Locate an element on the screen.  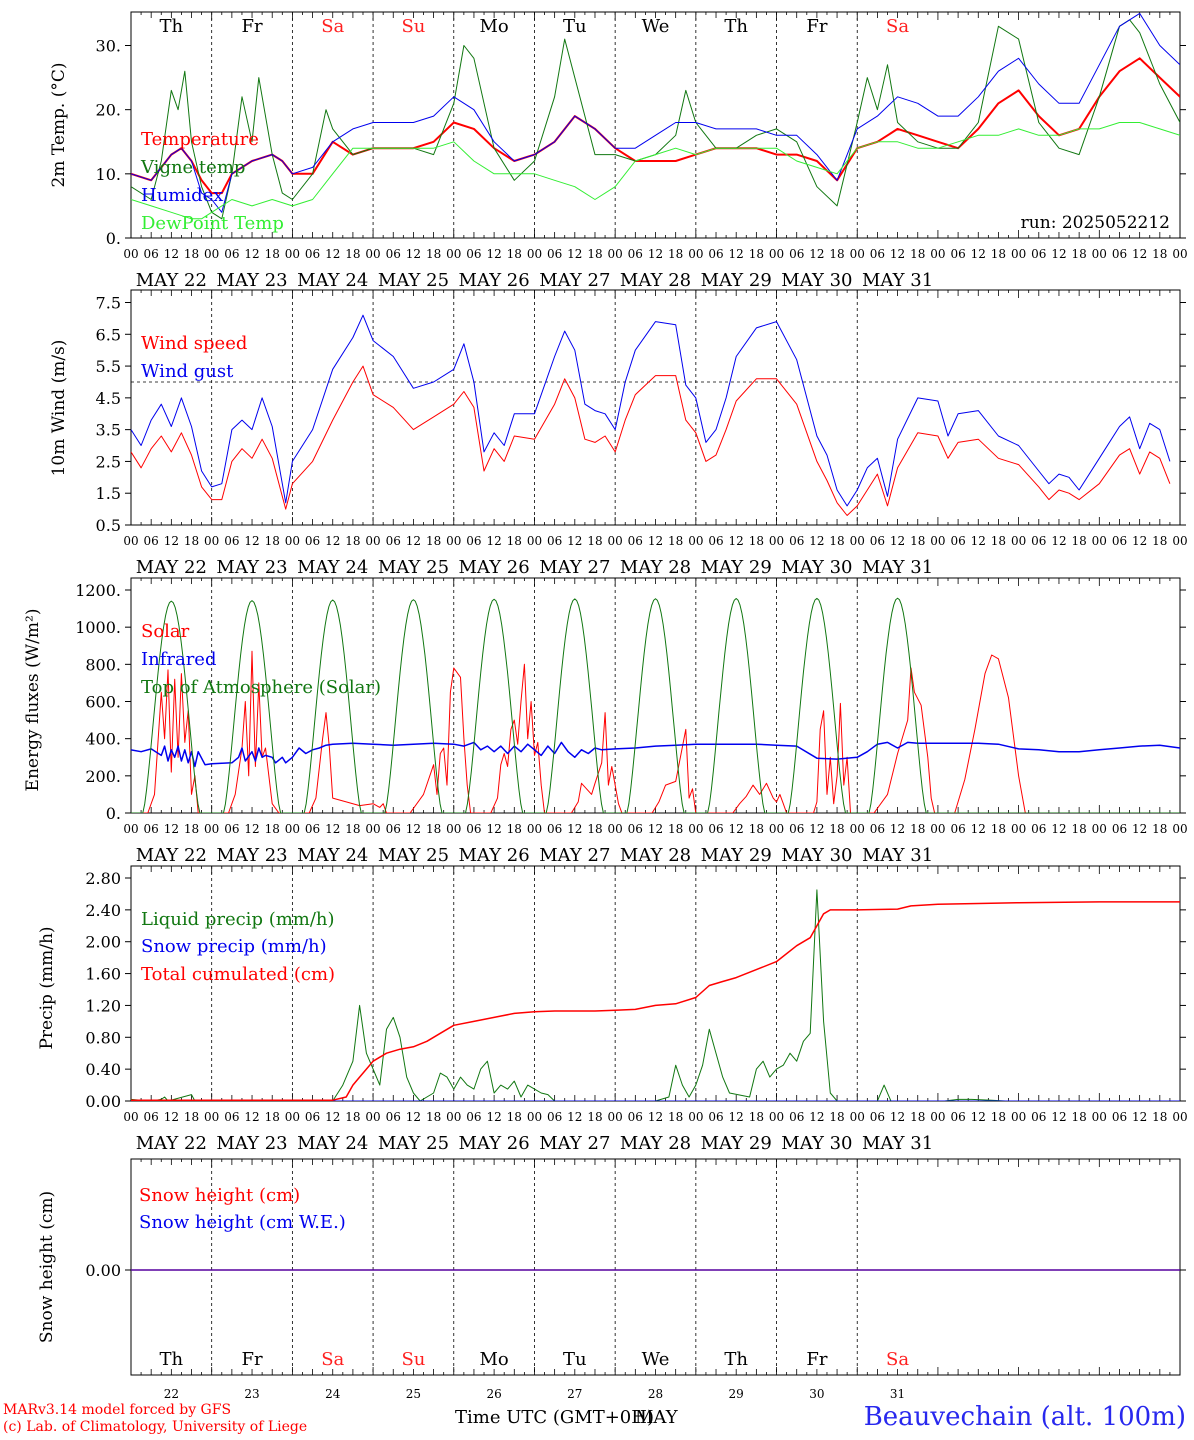
legend-entry: Liquid precip (mm/h) is located at coordinates (238, 919).